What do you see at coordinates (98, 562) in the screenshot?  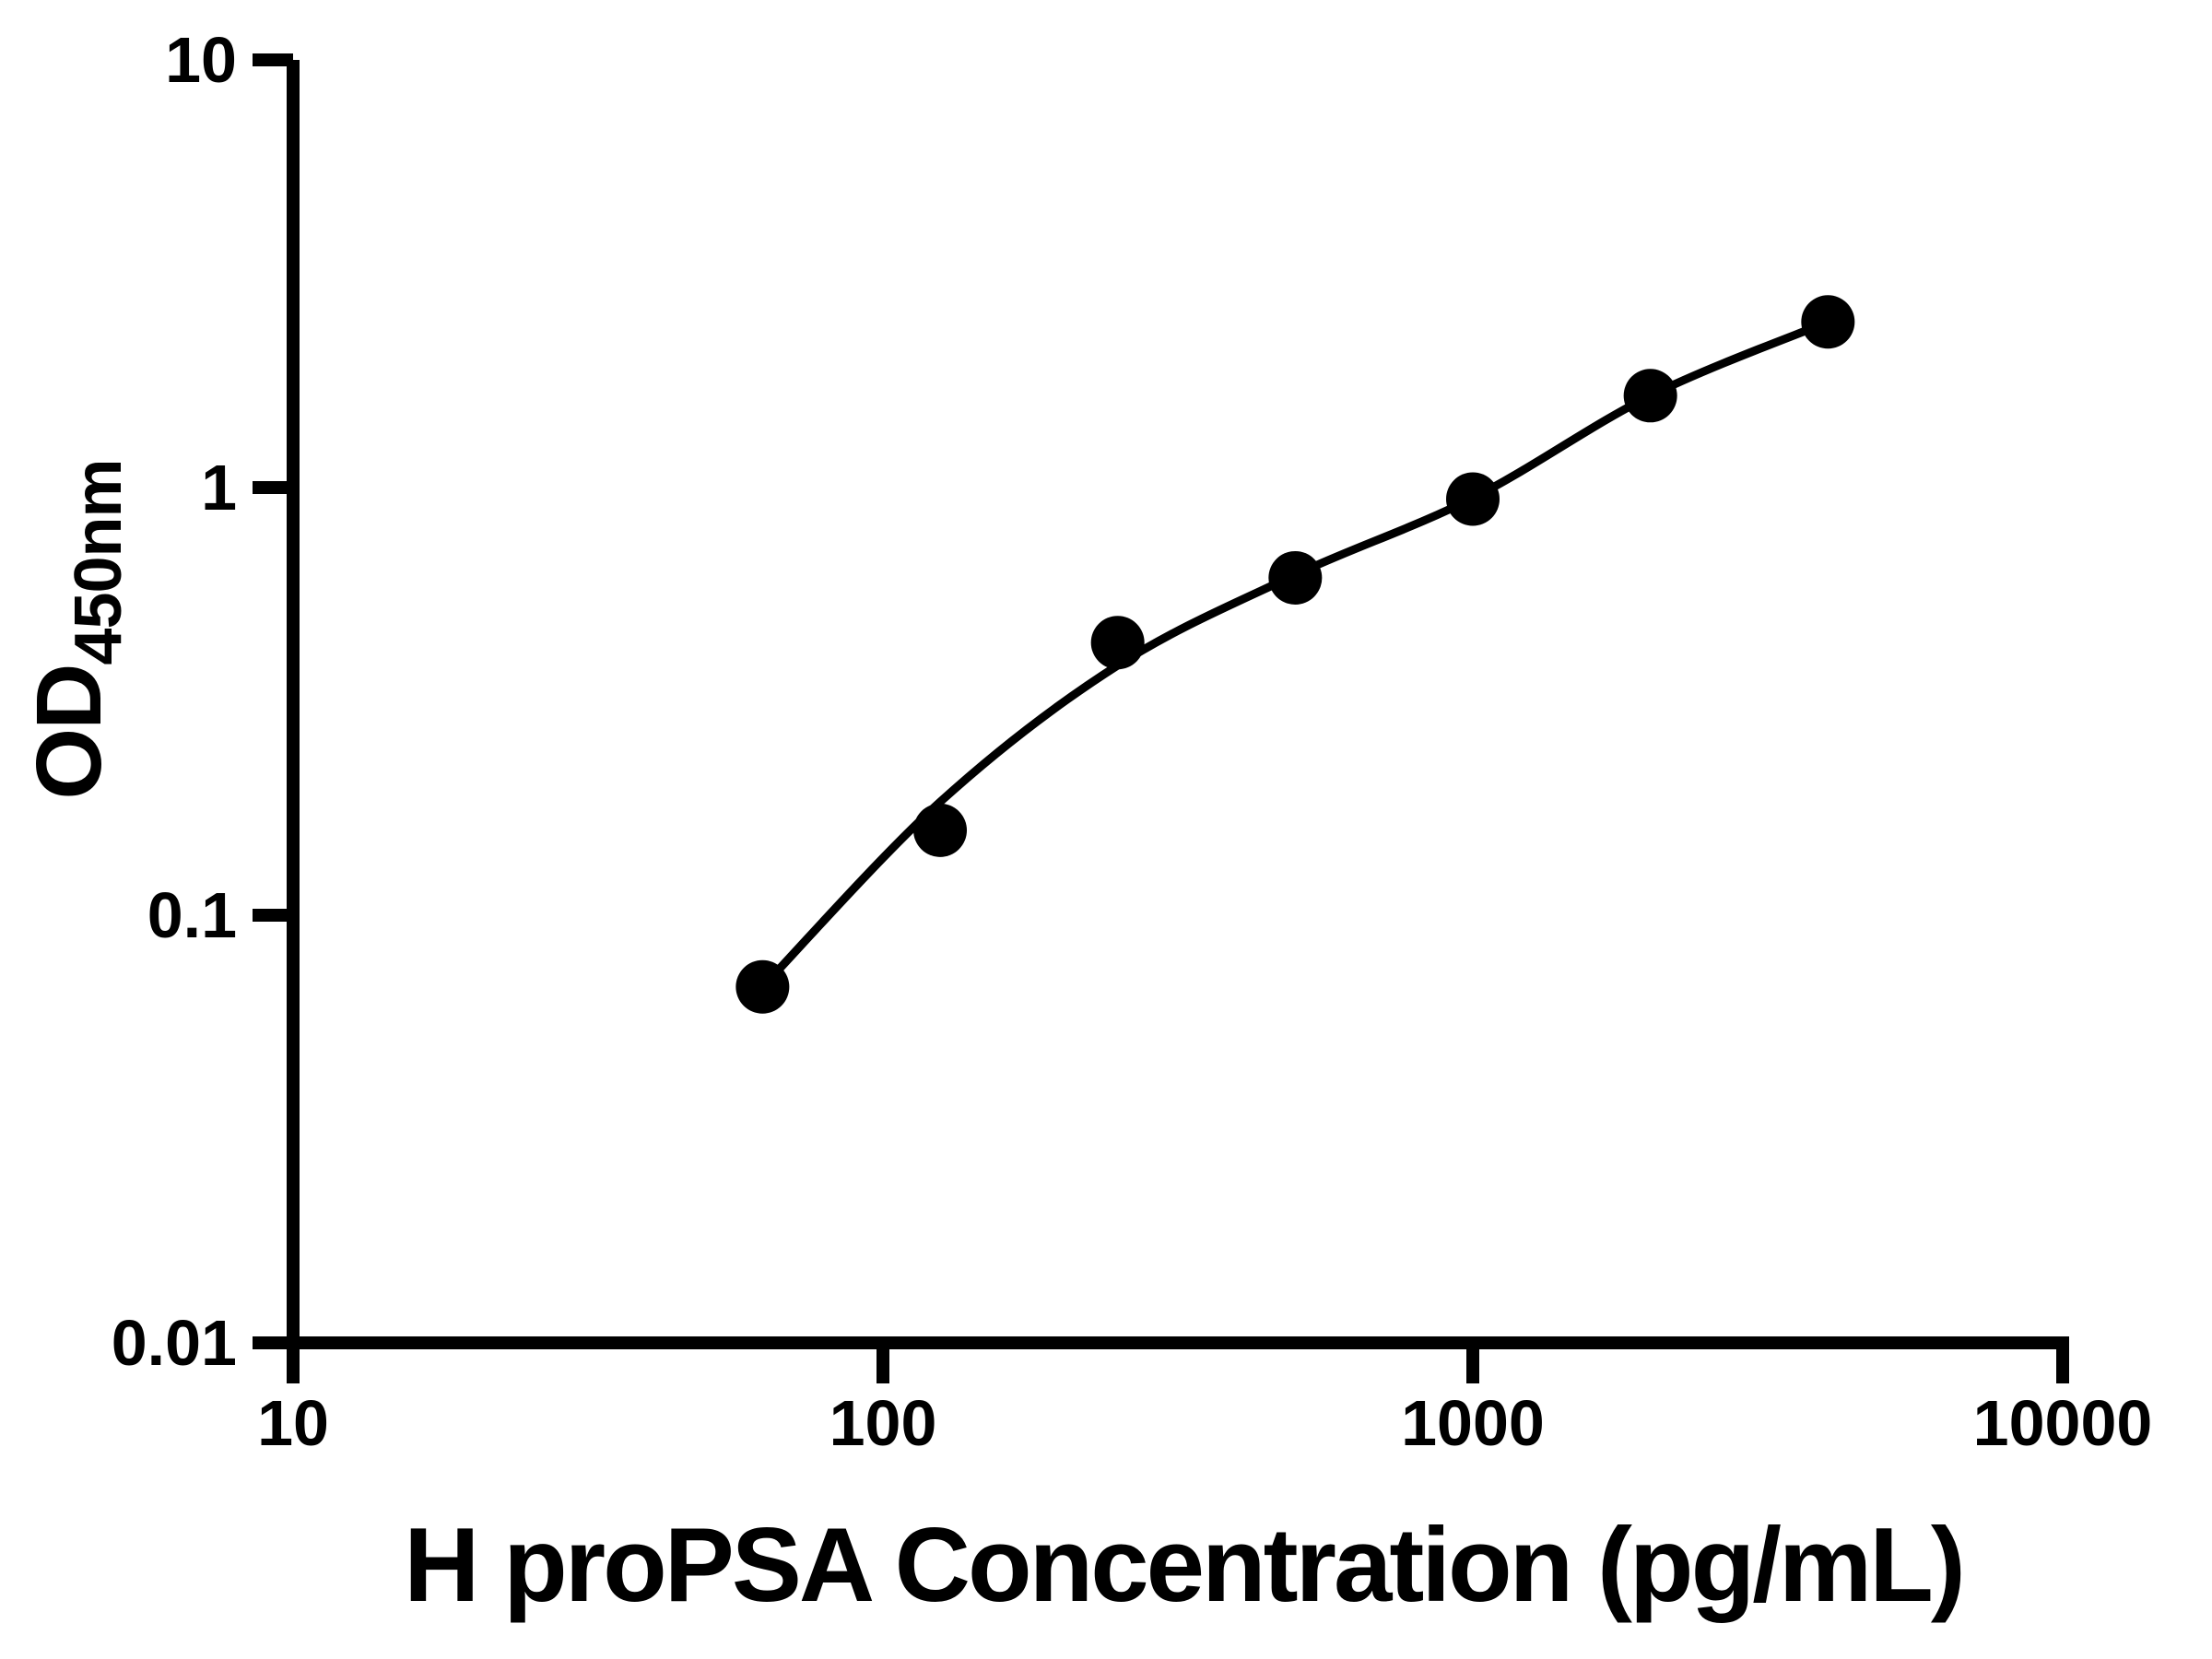 I see `y-axis-title-subscript: 450nm` at bounding box center [98, 562].